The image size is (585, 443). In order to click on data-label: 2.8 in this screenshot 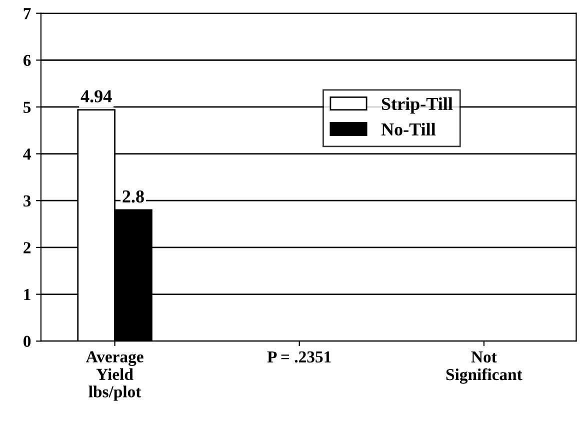, I will do `click(133, 196)`.